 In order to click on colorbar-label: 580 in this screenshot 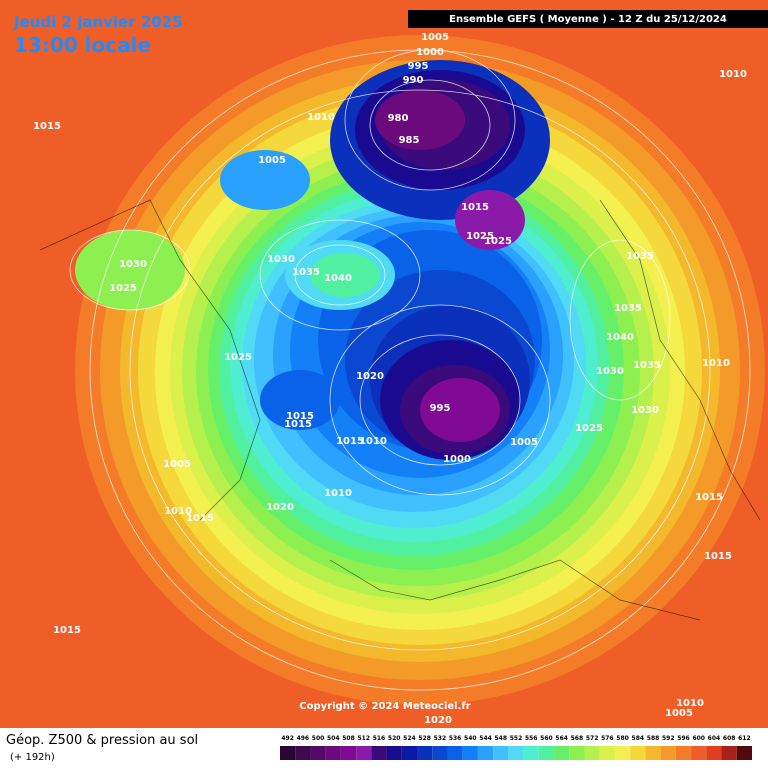, I will do `click(622, 738)`.